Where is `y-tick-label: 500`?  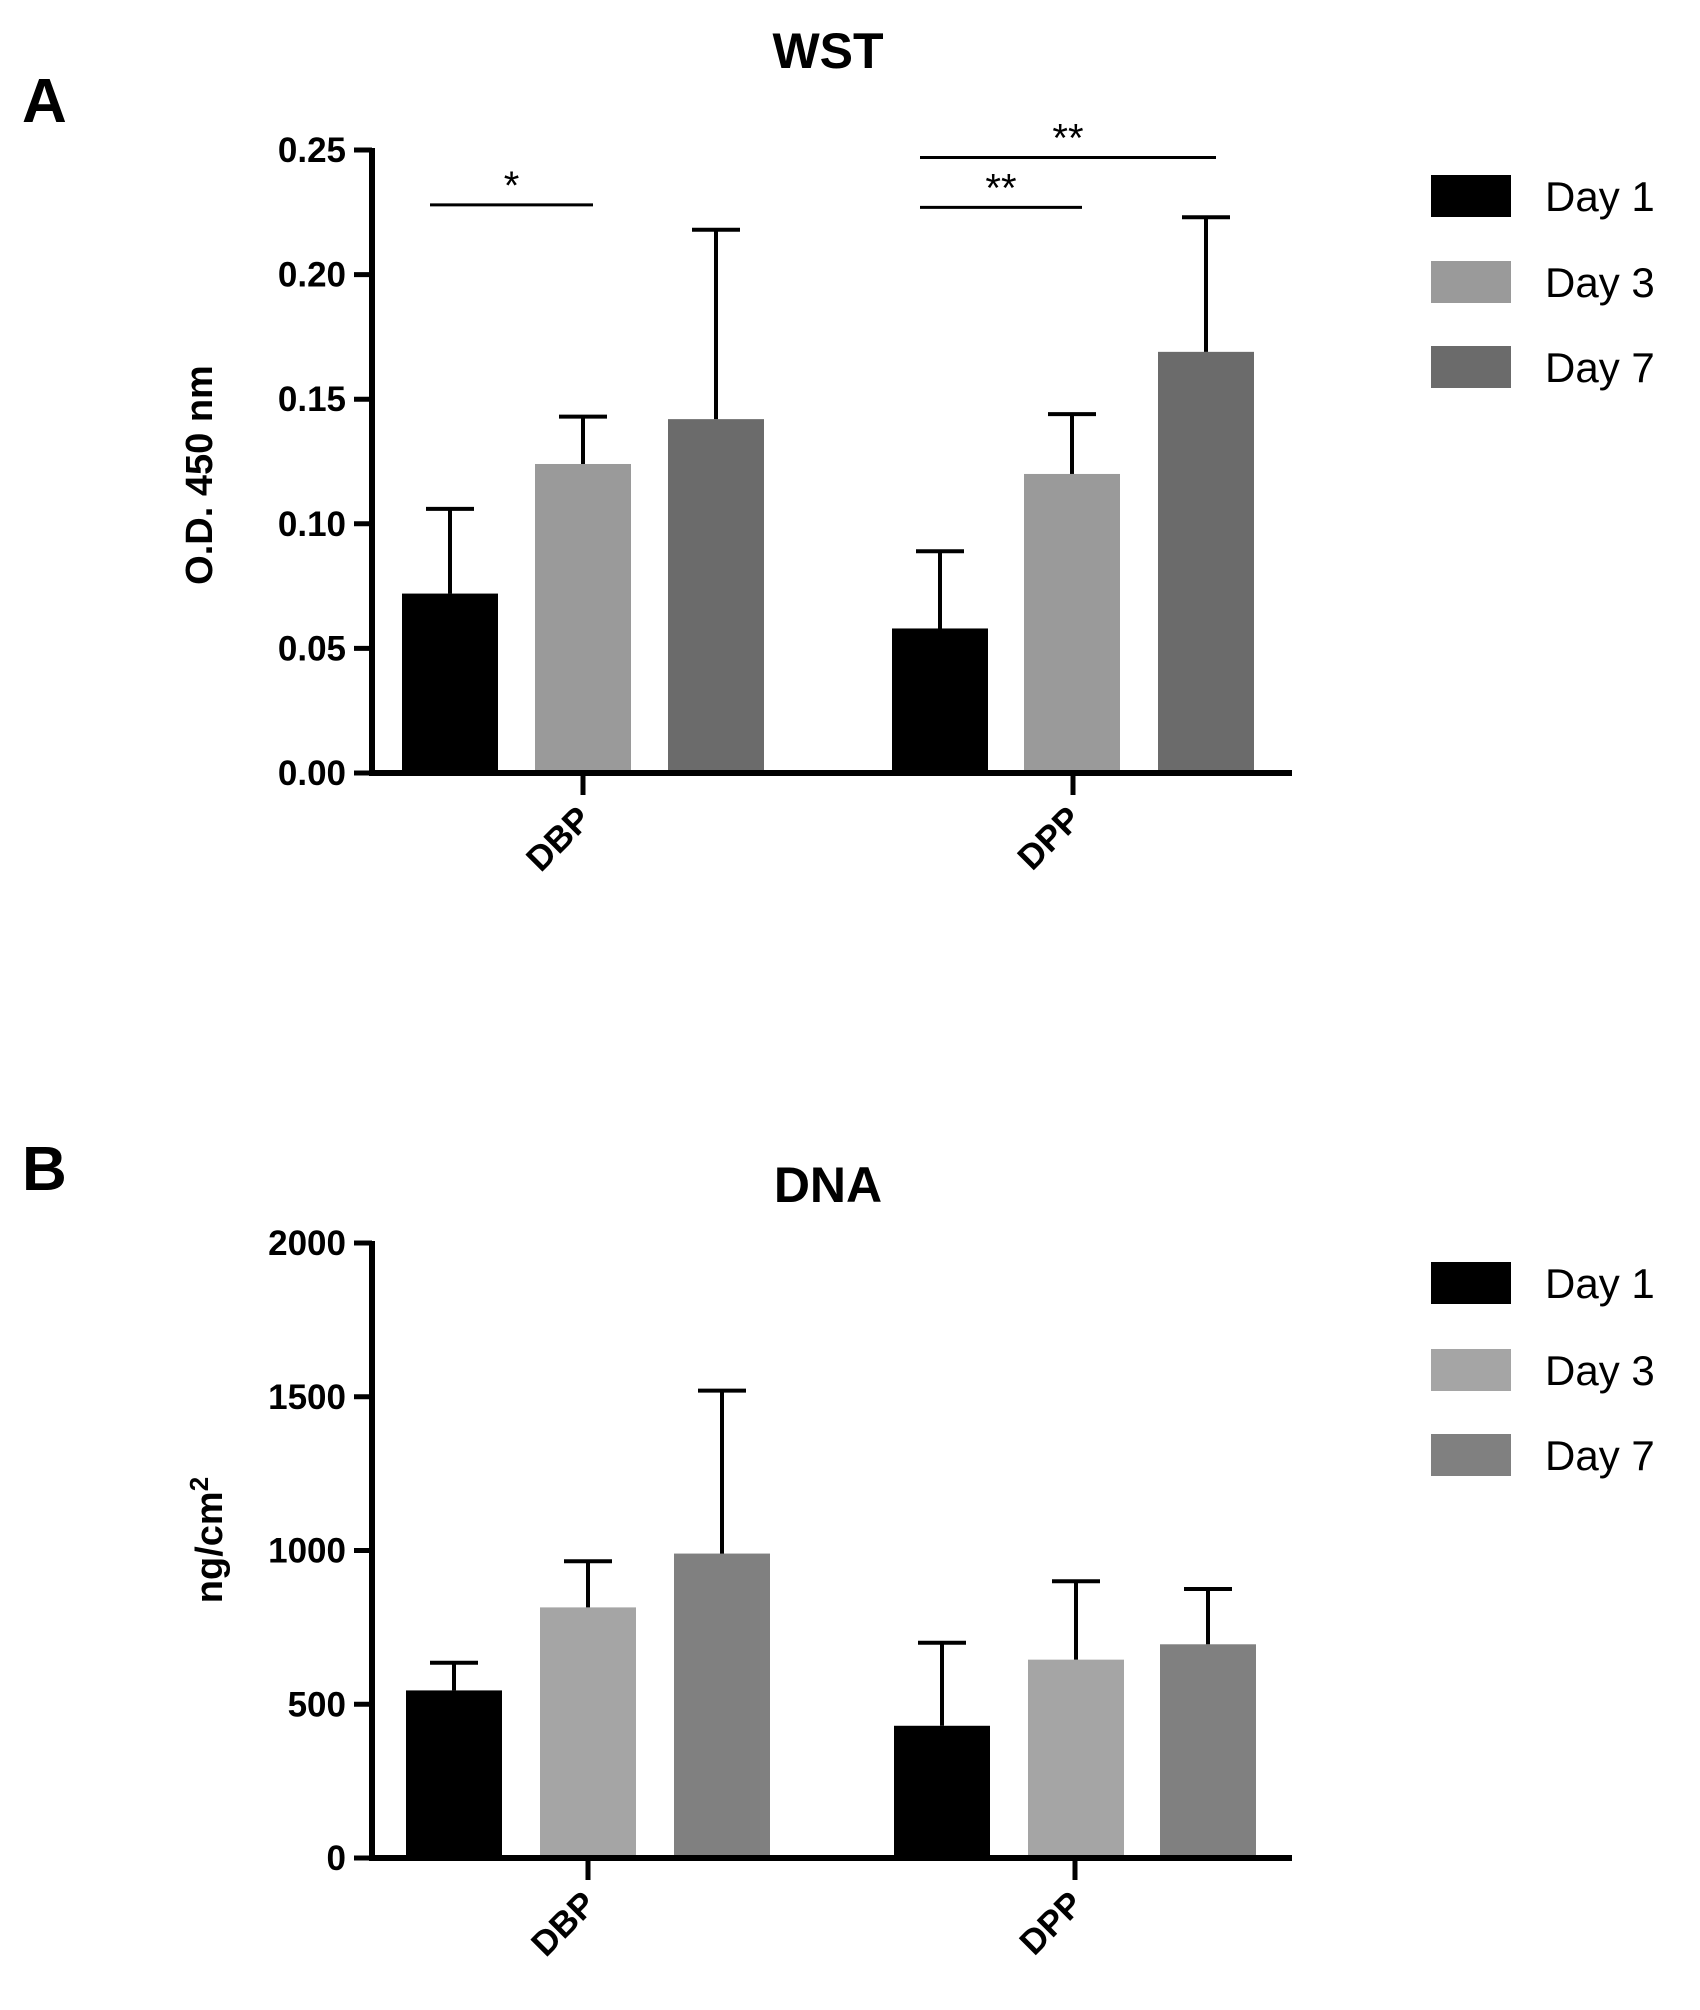 y-tick-label: 500 is located at coordinates (317, 1704).